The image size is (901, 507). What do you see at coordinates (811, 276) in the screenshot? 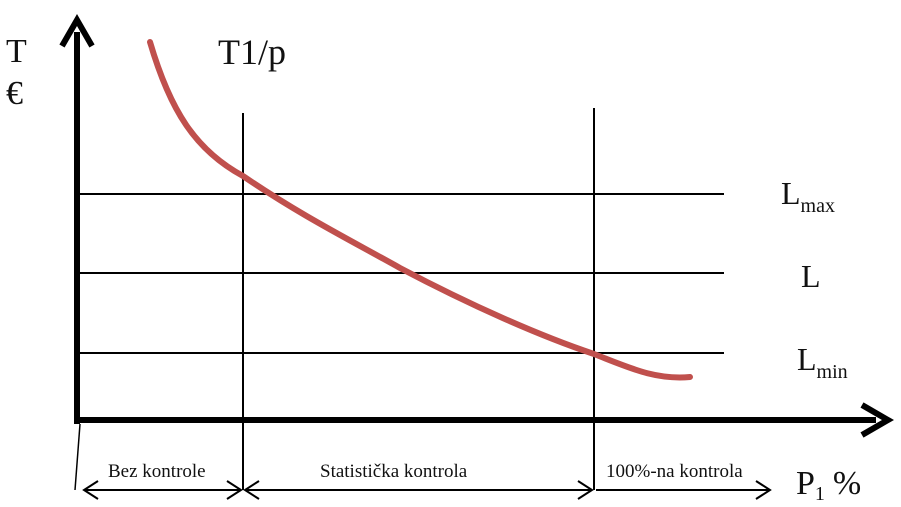
I see `l-label: L` at bounding box center [811, 276].